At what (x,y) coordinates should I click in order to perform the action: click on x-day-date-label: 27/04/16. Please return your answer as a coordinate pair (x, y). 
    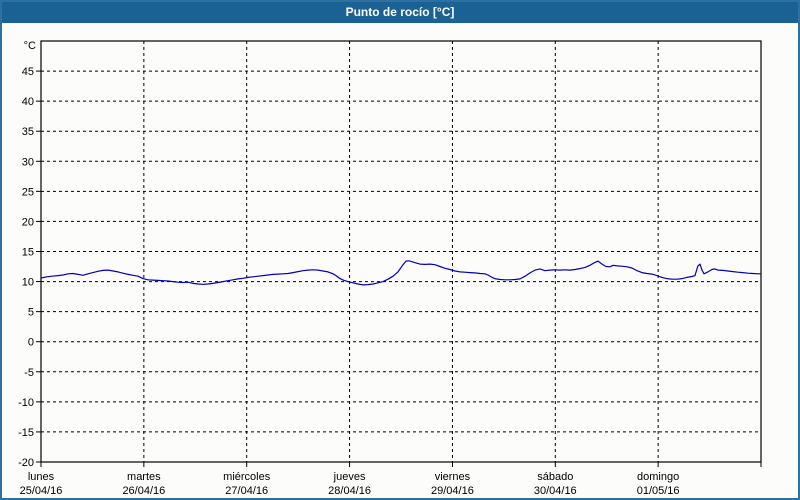
    Looking at the image, I should click on (246, 491).